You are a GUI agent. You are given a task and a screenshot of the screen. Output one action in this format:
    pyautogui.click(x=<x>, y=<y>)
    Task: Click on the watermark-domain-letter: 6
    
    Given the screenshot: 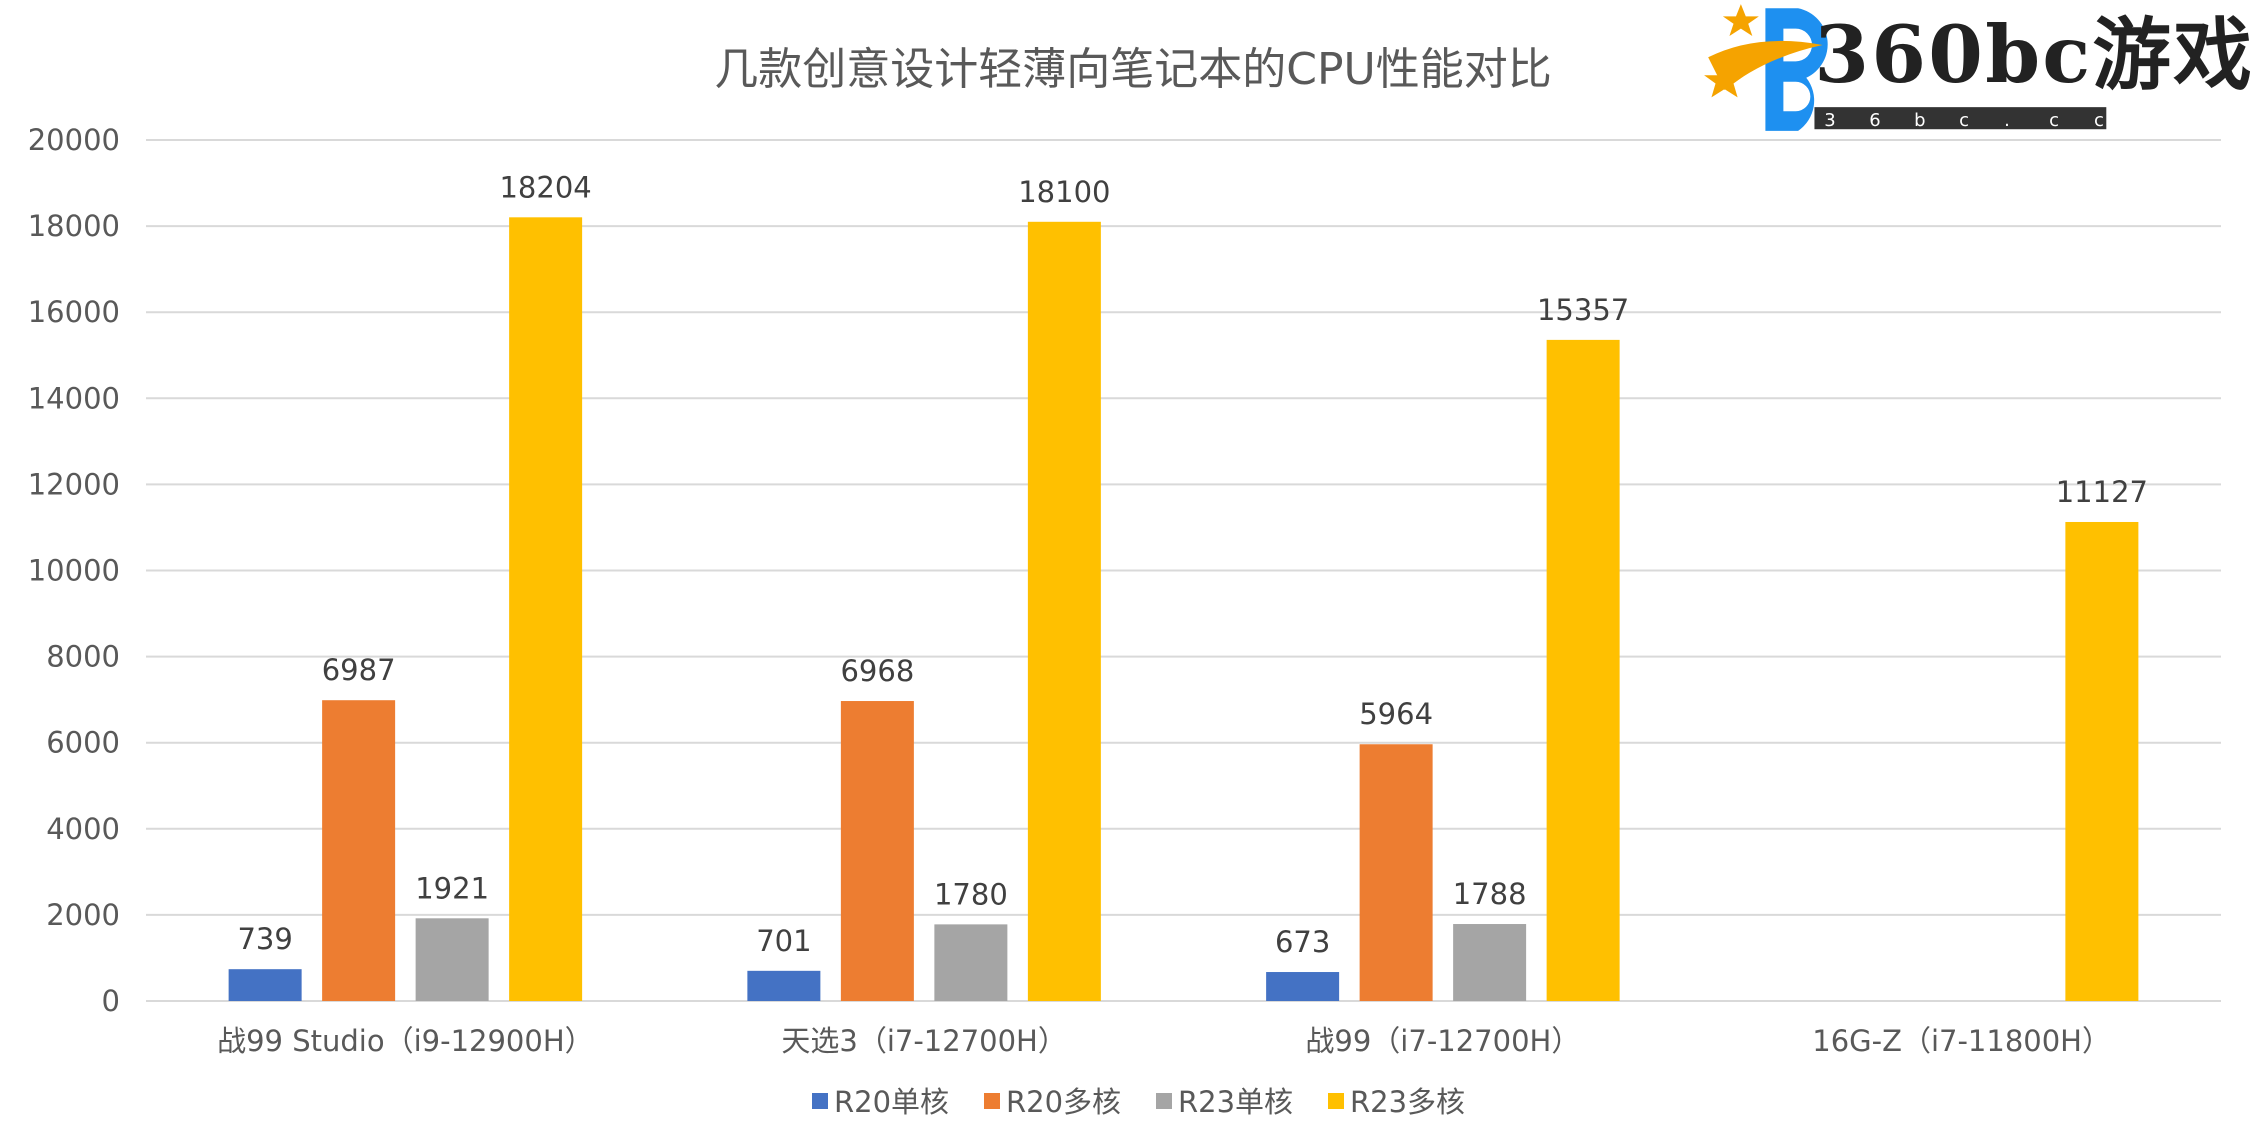 What is the action you would take?
    pyautogui.click(x=1874, y=120)
    